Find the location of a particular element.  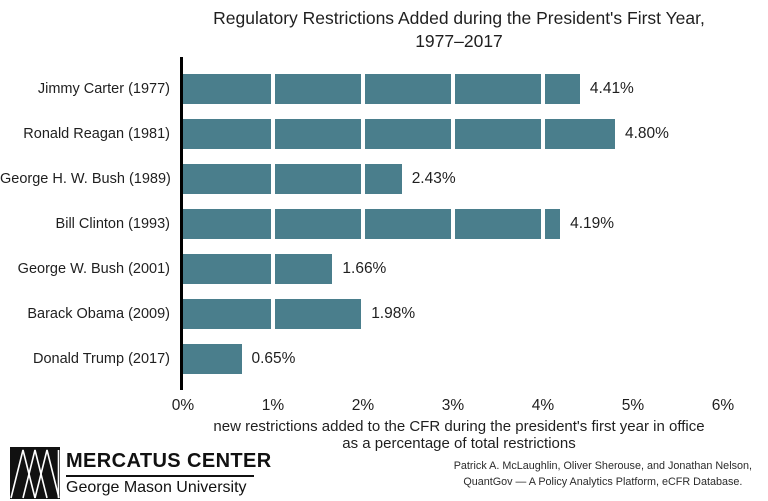

mercatus-center-wordmark: MERCATUS CENTER is located at coordinates (169, 461).